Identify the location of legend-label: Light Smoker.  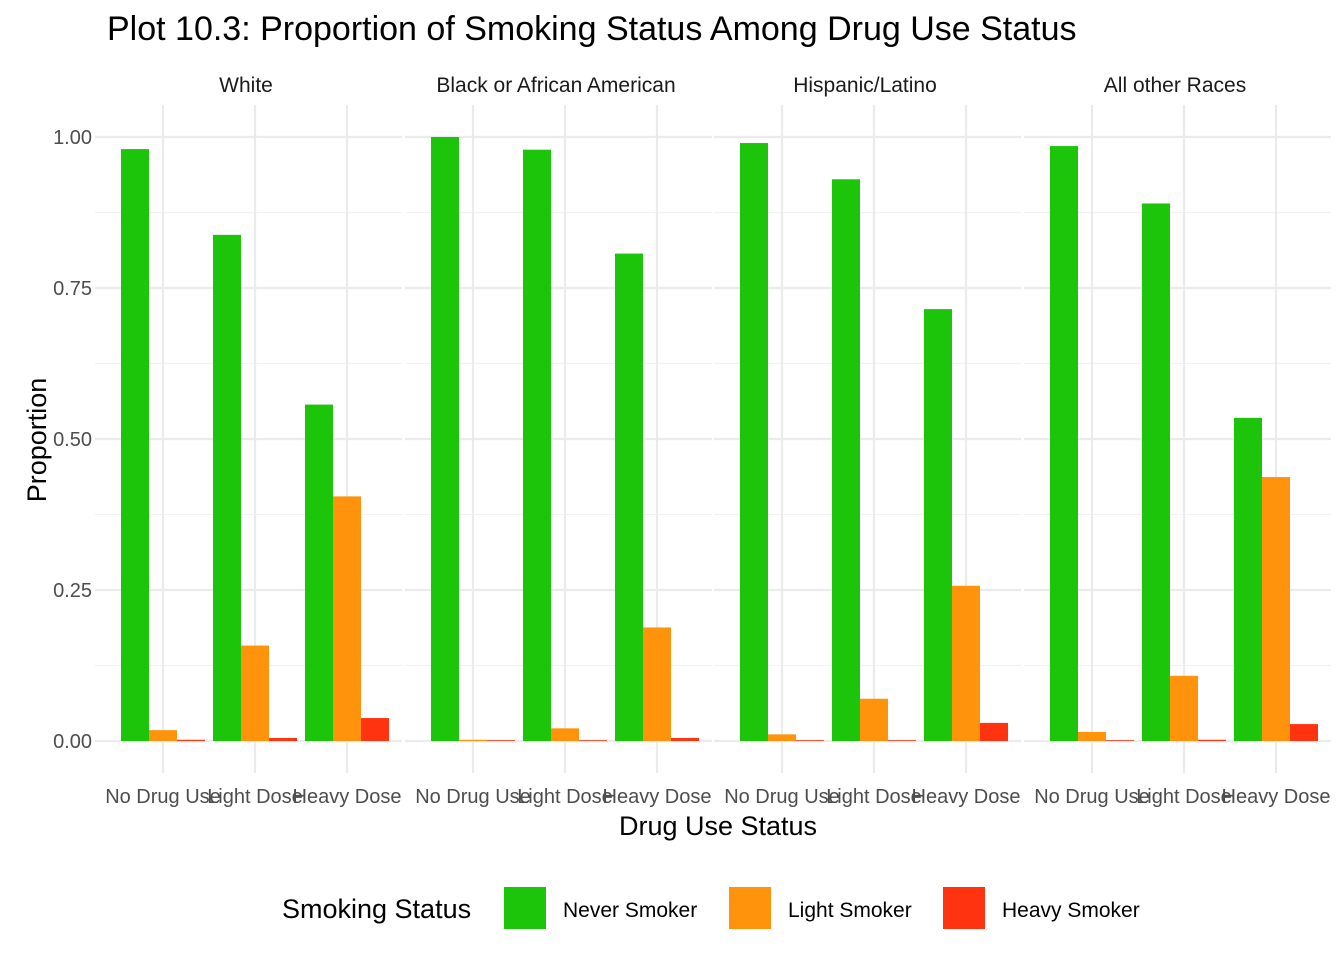
(850, 910).